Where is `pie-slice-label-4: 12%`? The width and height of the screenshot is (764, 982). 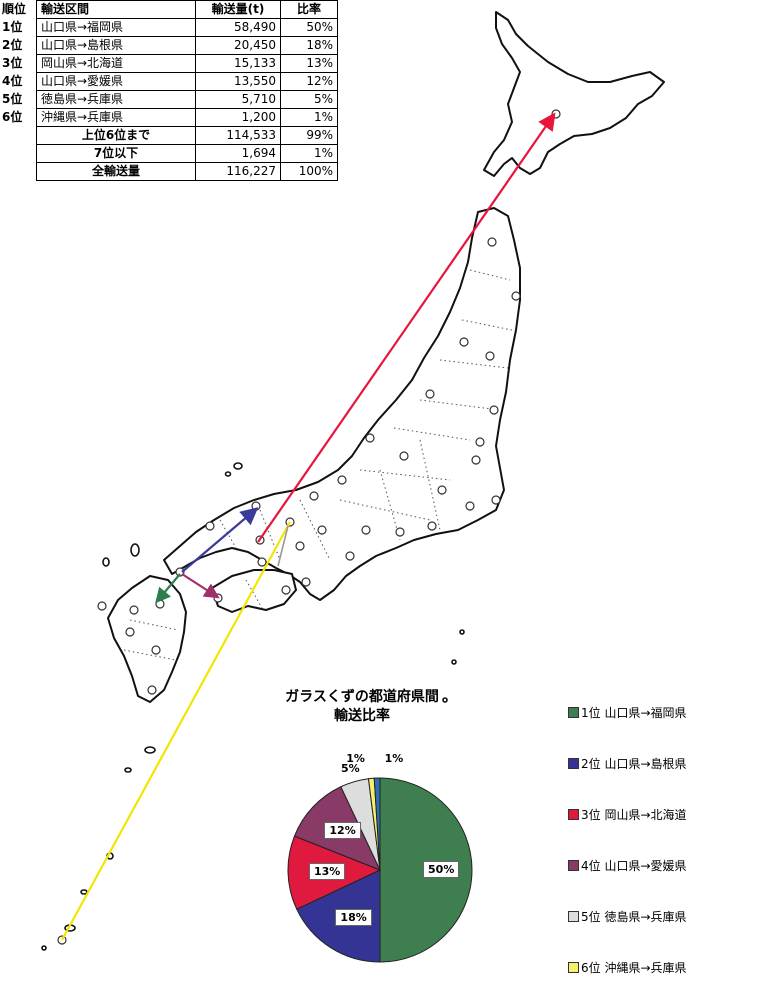
pie-slice-label-4: 12% is located at coordinates (342, 830).